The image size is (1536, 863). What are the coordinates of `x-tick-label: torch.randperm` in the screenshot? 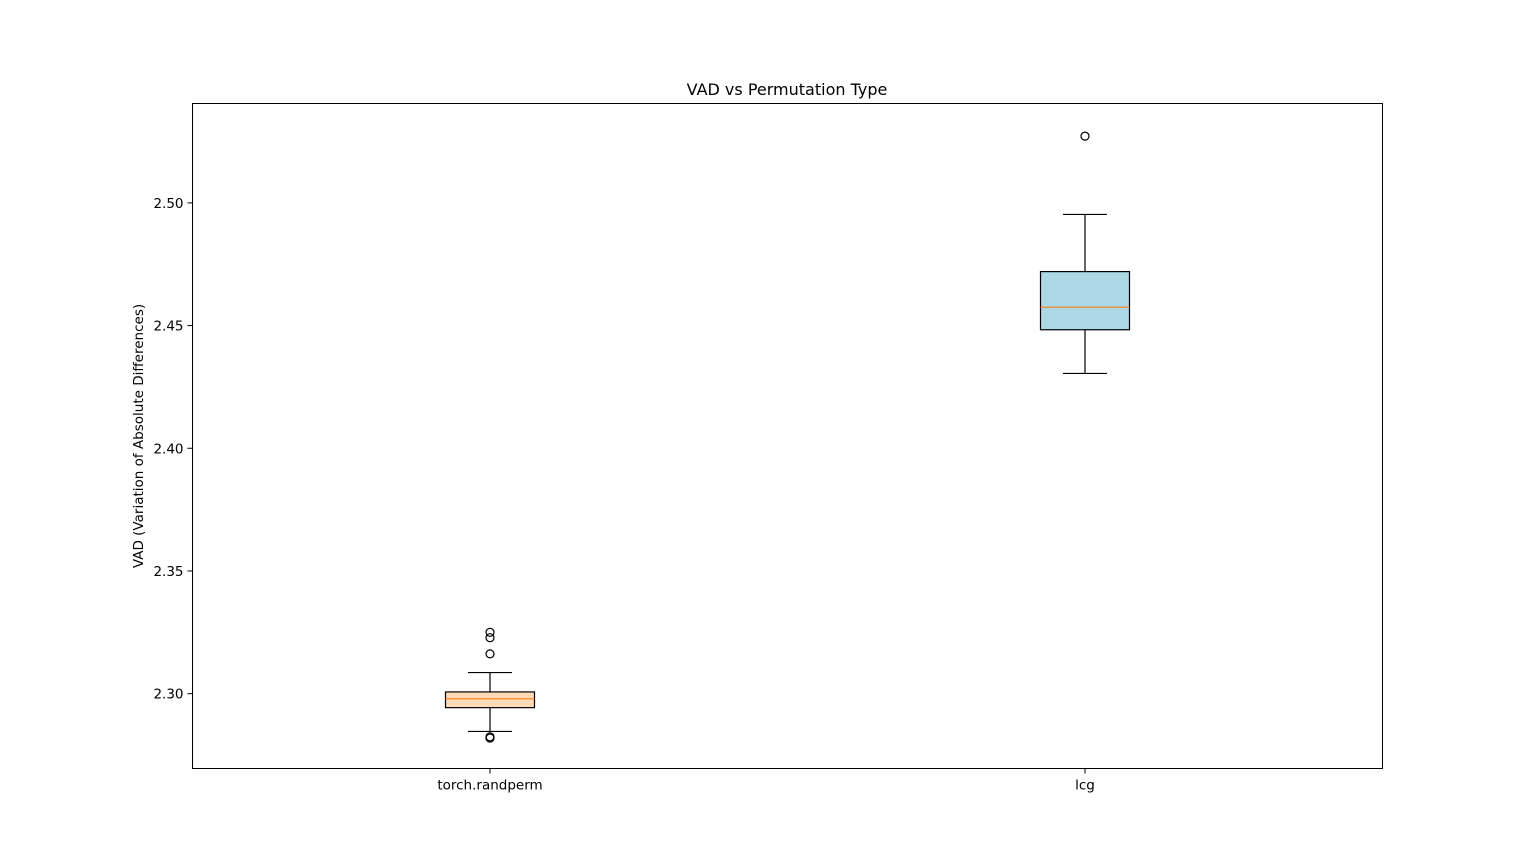 It's located at (489, 786).